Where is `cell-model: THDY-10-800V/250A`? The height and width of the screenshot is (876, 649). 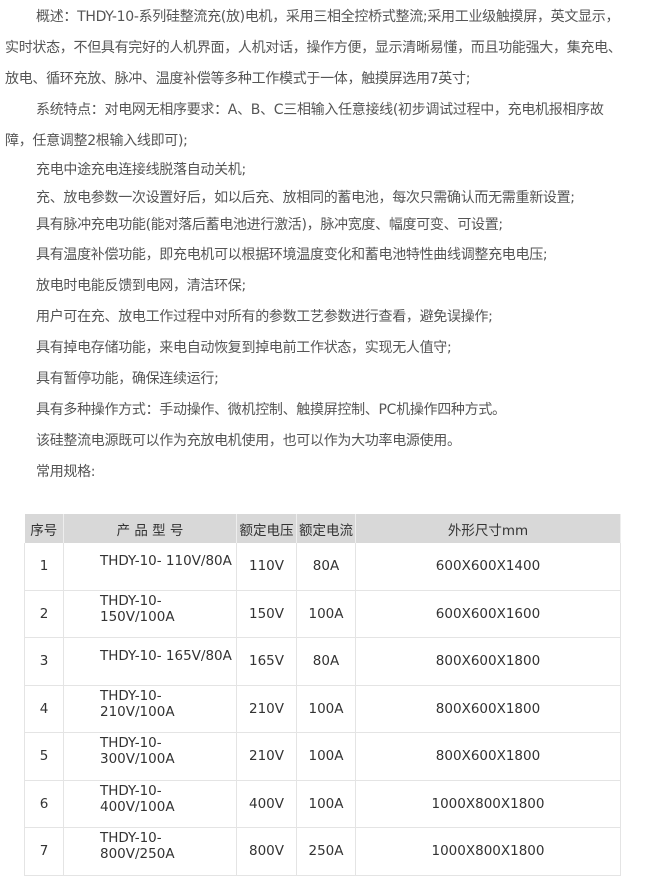 cell-model: THDY-10-800V/250A is located at coordinates (150, 846).